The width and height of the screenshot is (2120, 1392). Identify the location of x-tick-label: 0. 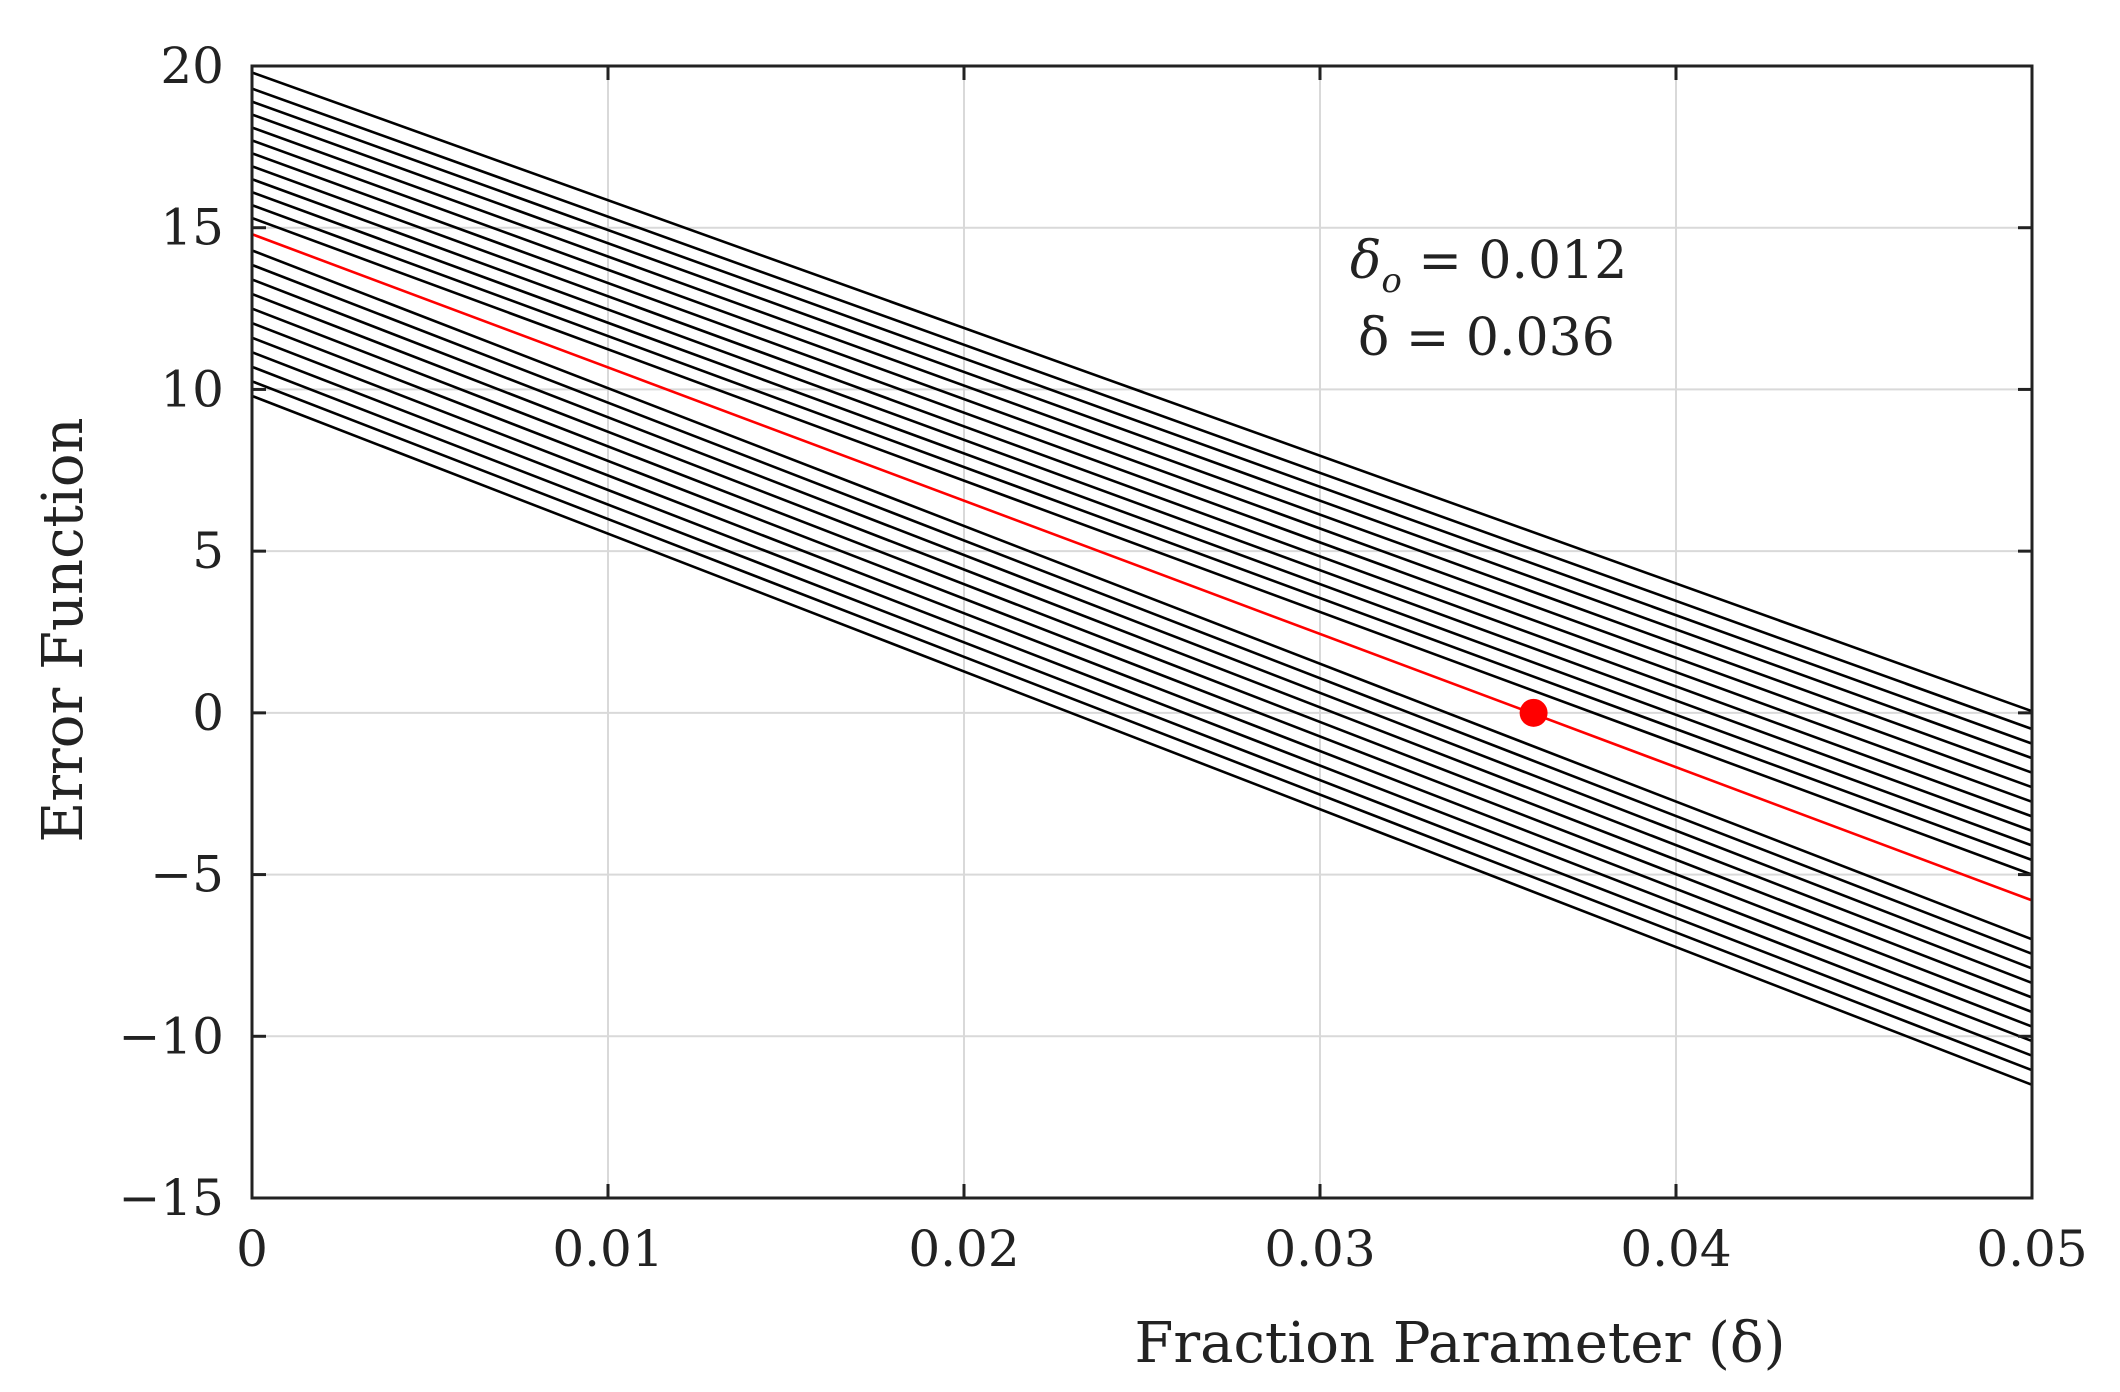
(252, 1249).